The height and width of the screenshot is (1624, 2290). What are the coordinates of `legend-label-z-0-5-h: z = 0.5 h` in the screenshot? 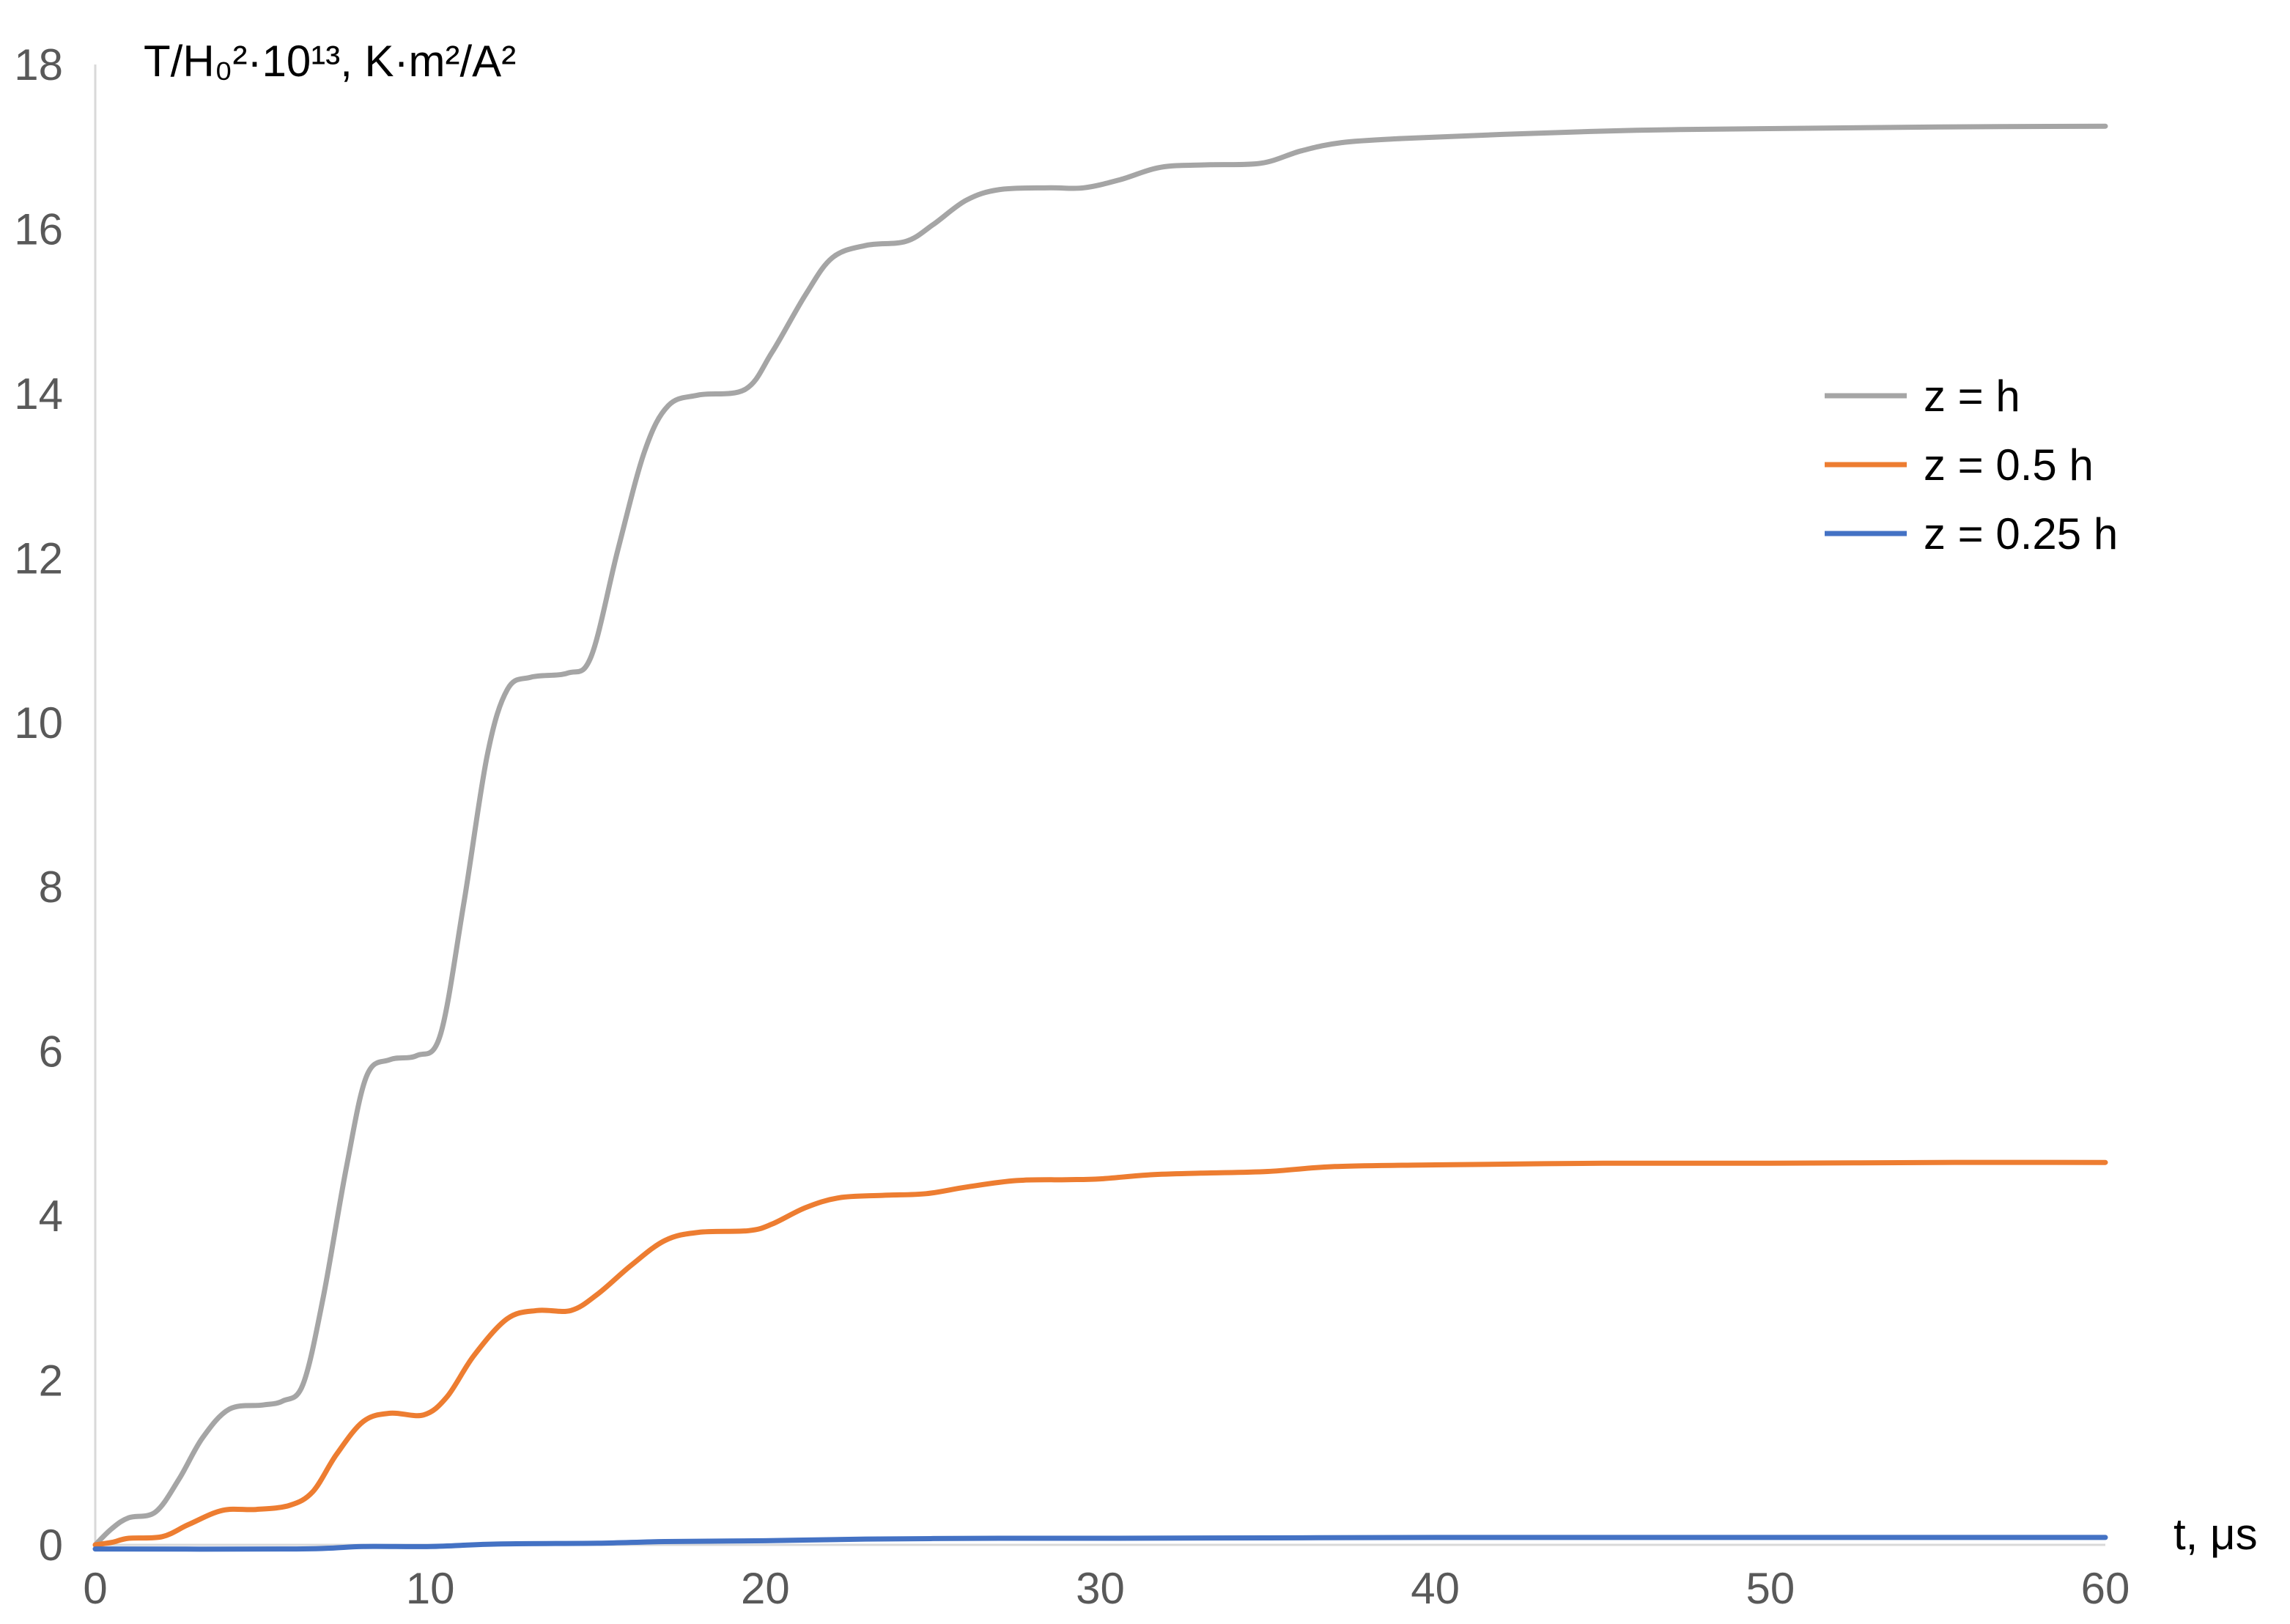 It's located at (2009, 465).